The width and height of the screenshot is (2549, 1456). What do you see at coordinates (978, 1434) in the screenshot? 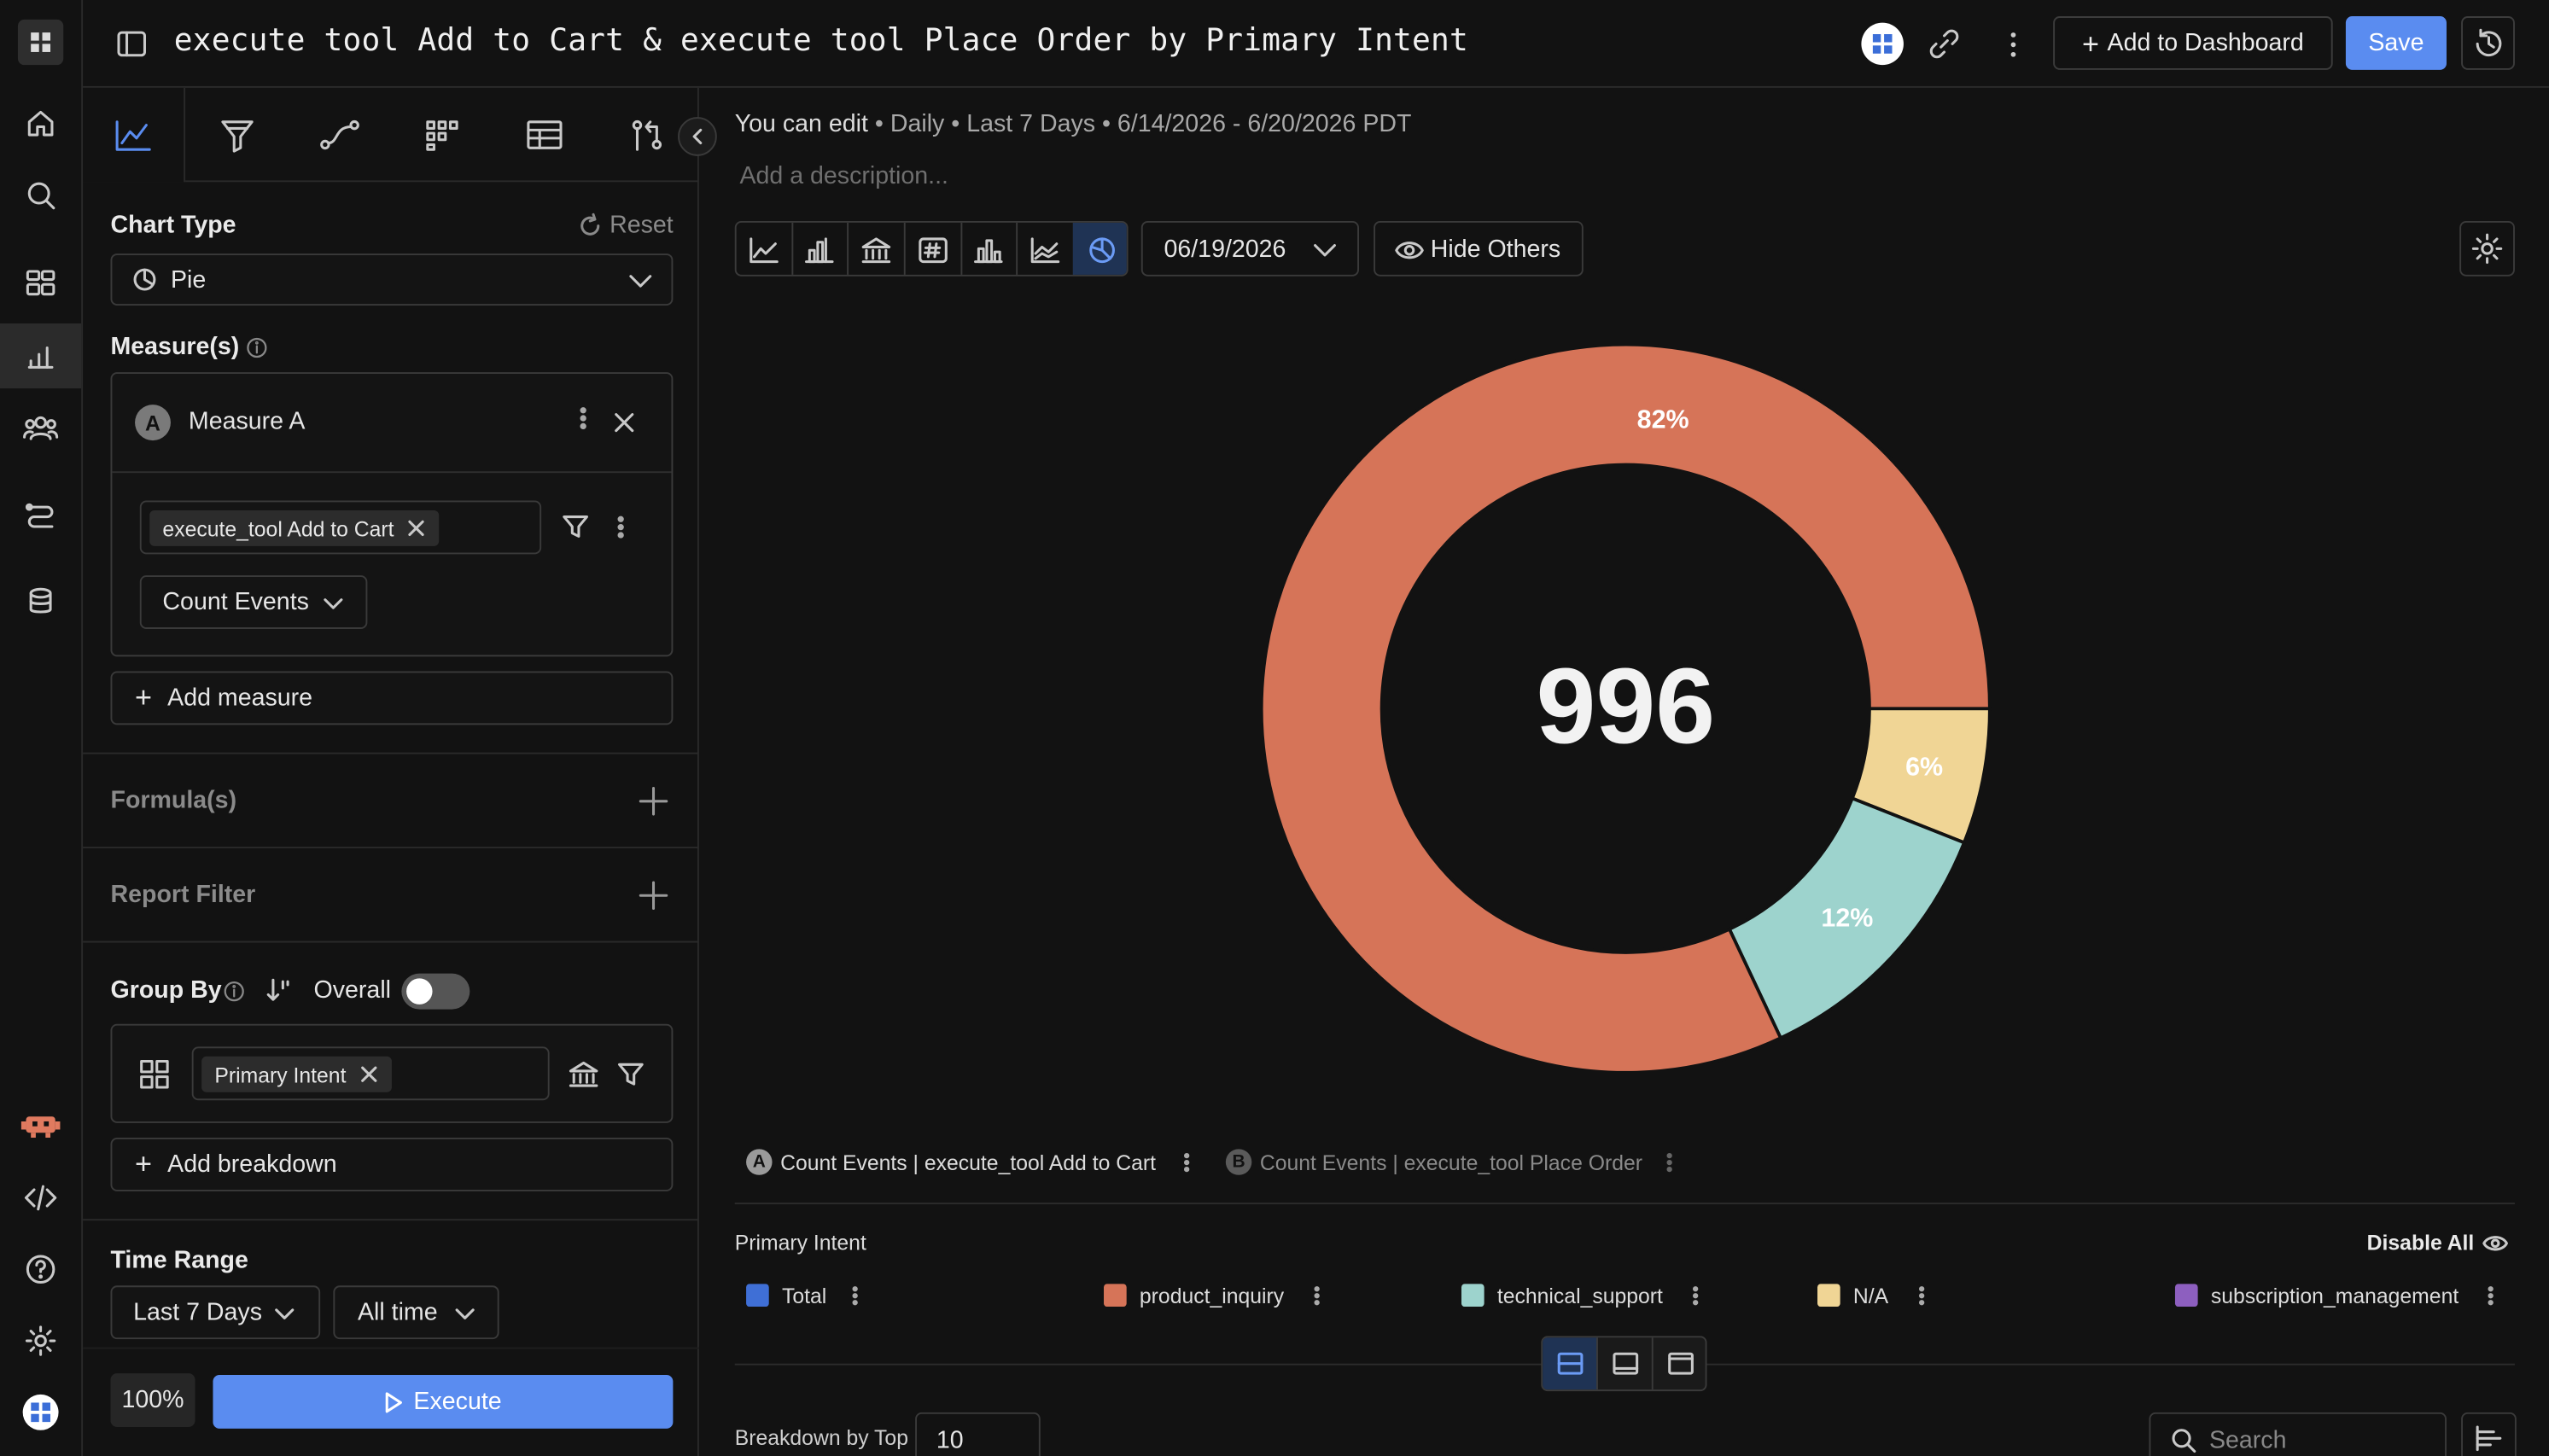
I see `breakdown-top-input: 10` at bounding box center [978, 1434].